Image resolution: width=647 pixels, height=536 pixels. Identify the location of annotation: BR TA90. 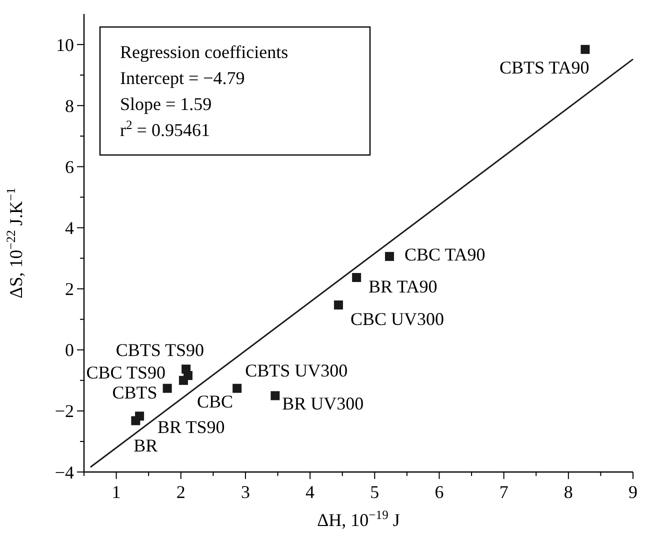
(403, 286).